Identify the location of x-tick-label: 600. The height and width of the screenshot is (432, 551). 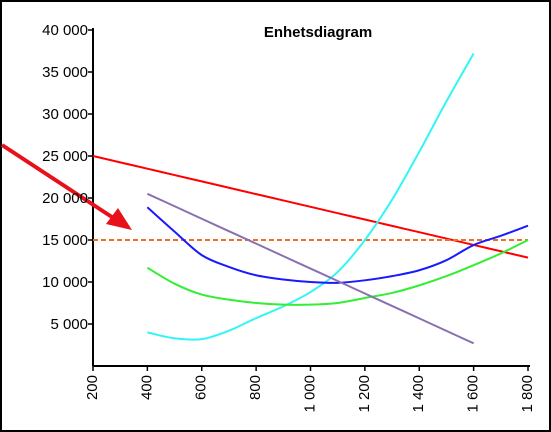
(201, 387).